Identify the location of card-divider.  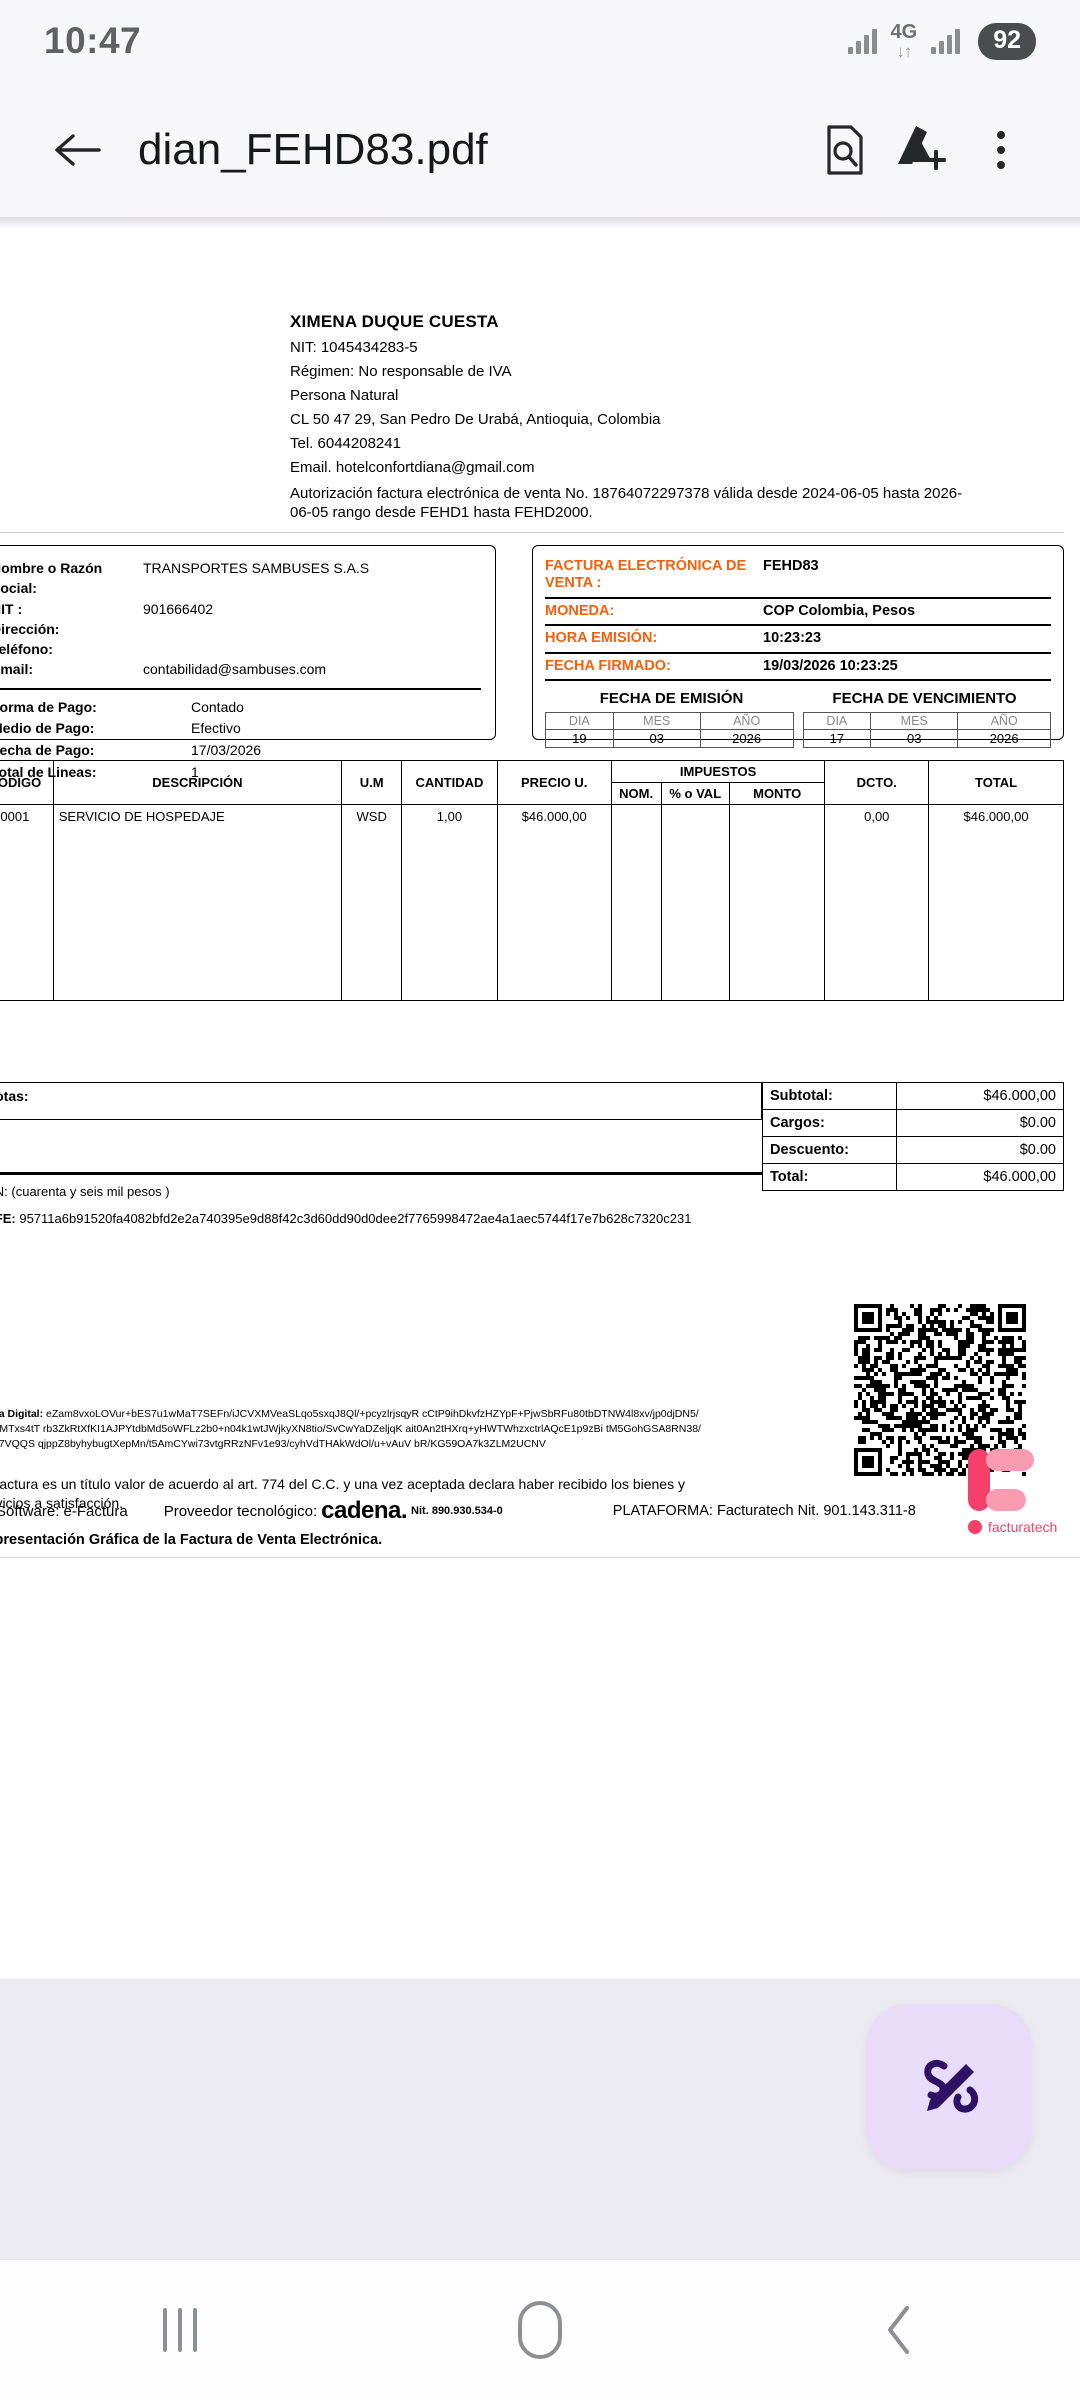
(240, 688).